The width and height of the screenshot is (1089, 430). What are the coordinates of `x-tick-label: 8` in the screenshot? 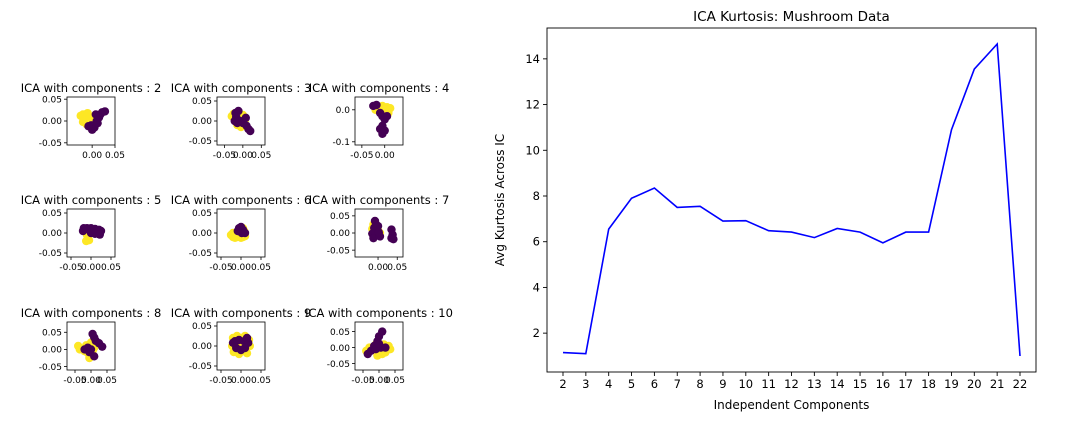 It's located at (699, 384).